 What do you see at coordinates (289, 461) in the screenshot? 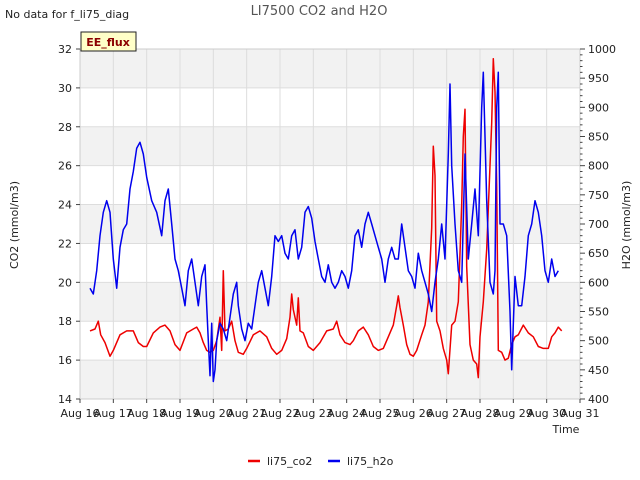
I see `legend-label-li75_co2: li75_co2` at bounding box center [289, 461].